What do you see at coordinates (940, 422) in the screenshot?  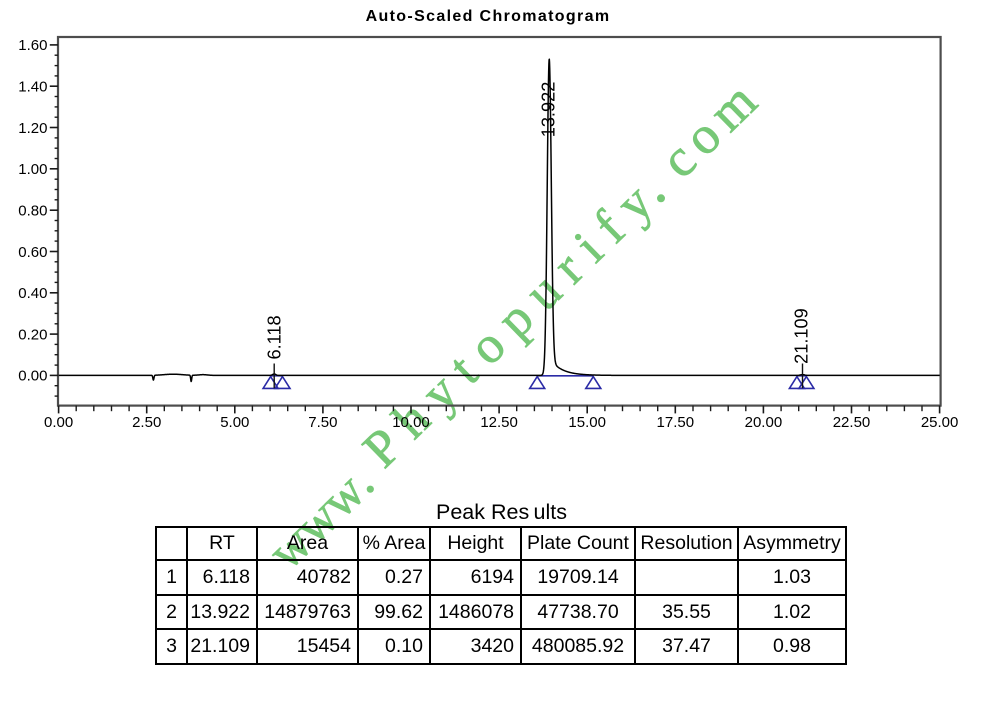 I see `svg-text: 25.00` at bounding box center [940, 422].